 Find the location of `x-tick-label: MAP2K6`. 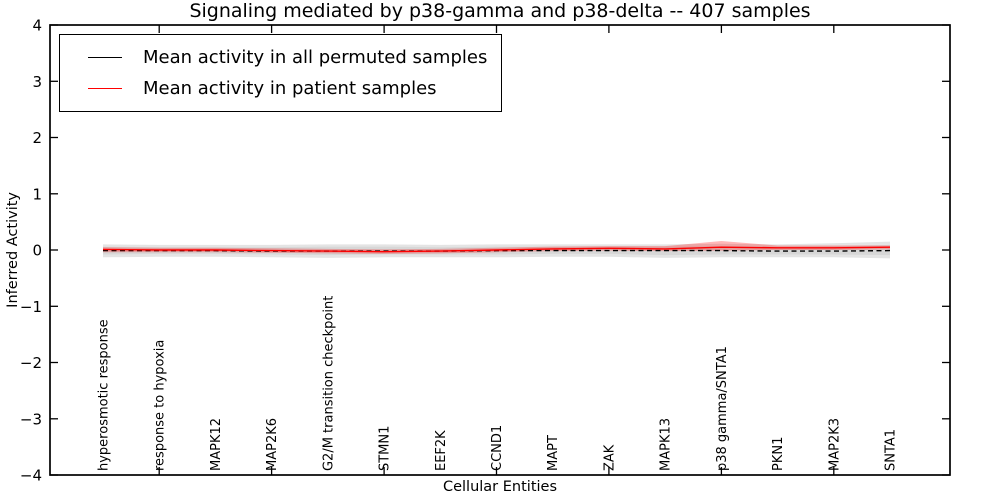

x-tick-label: MAP2K6 is located at coordinates (272, 444).